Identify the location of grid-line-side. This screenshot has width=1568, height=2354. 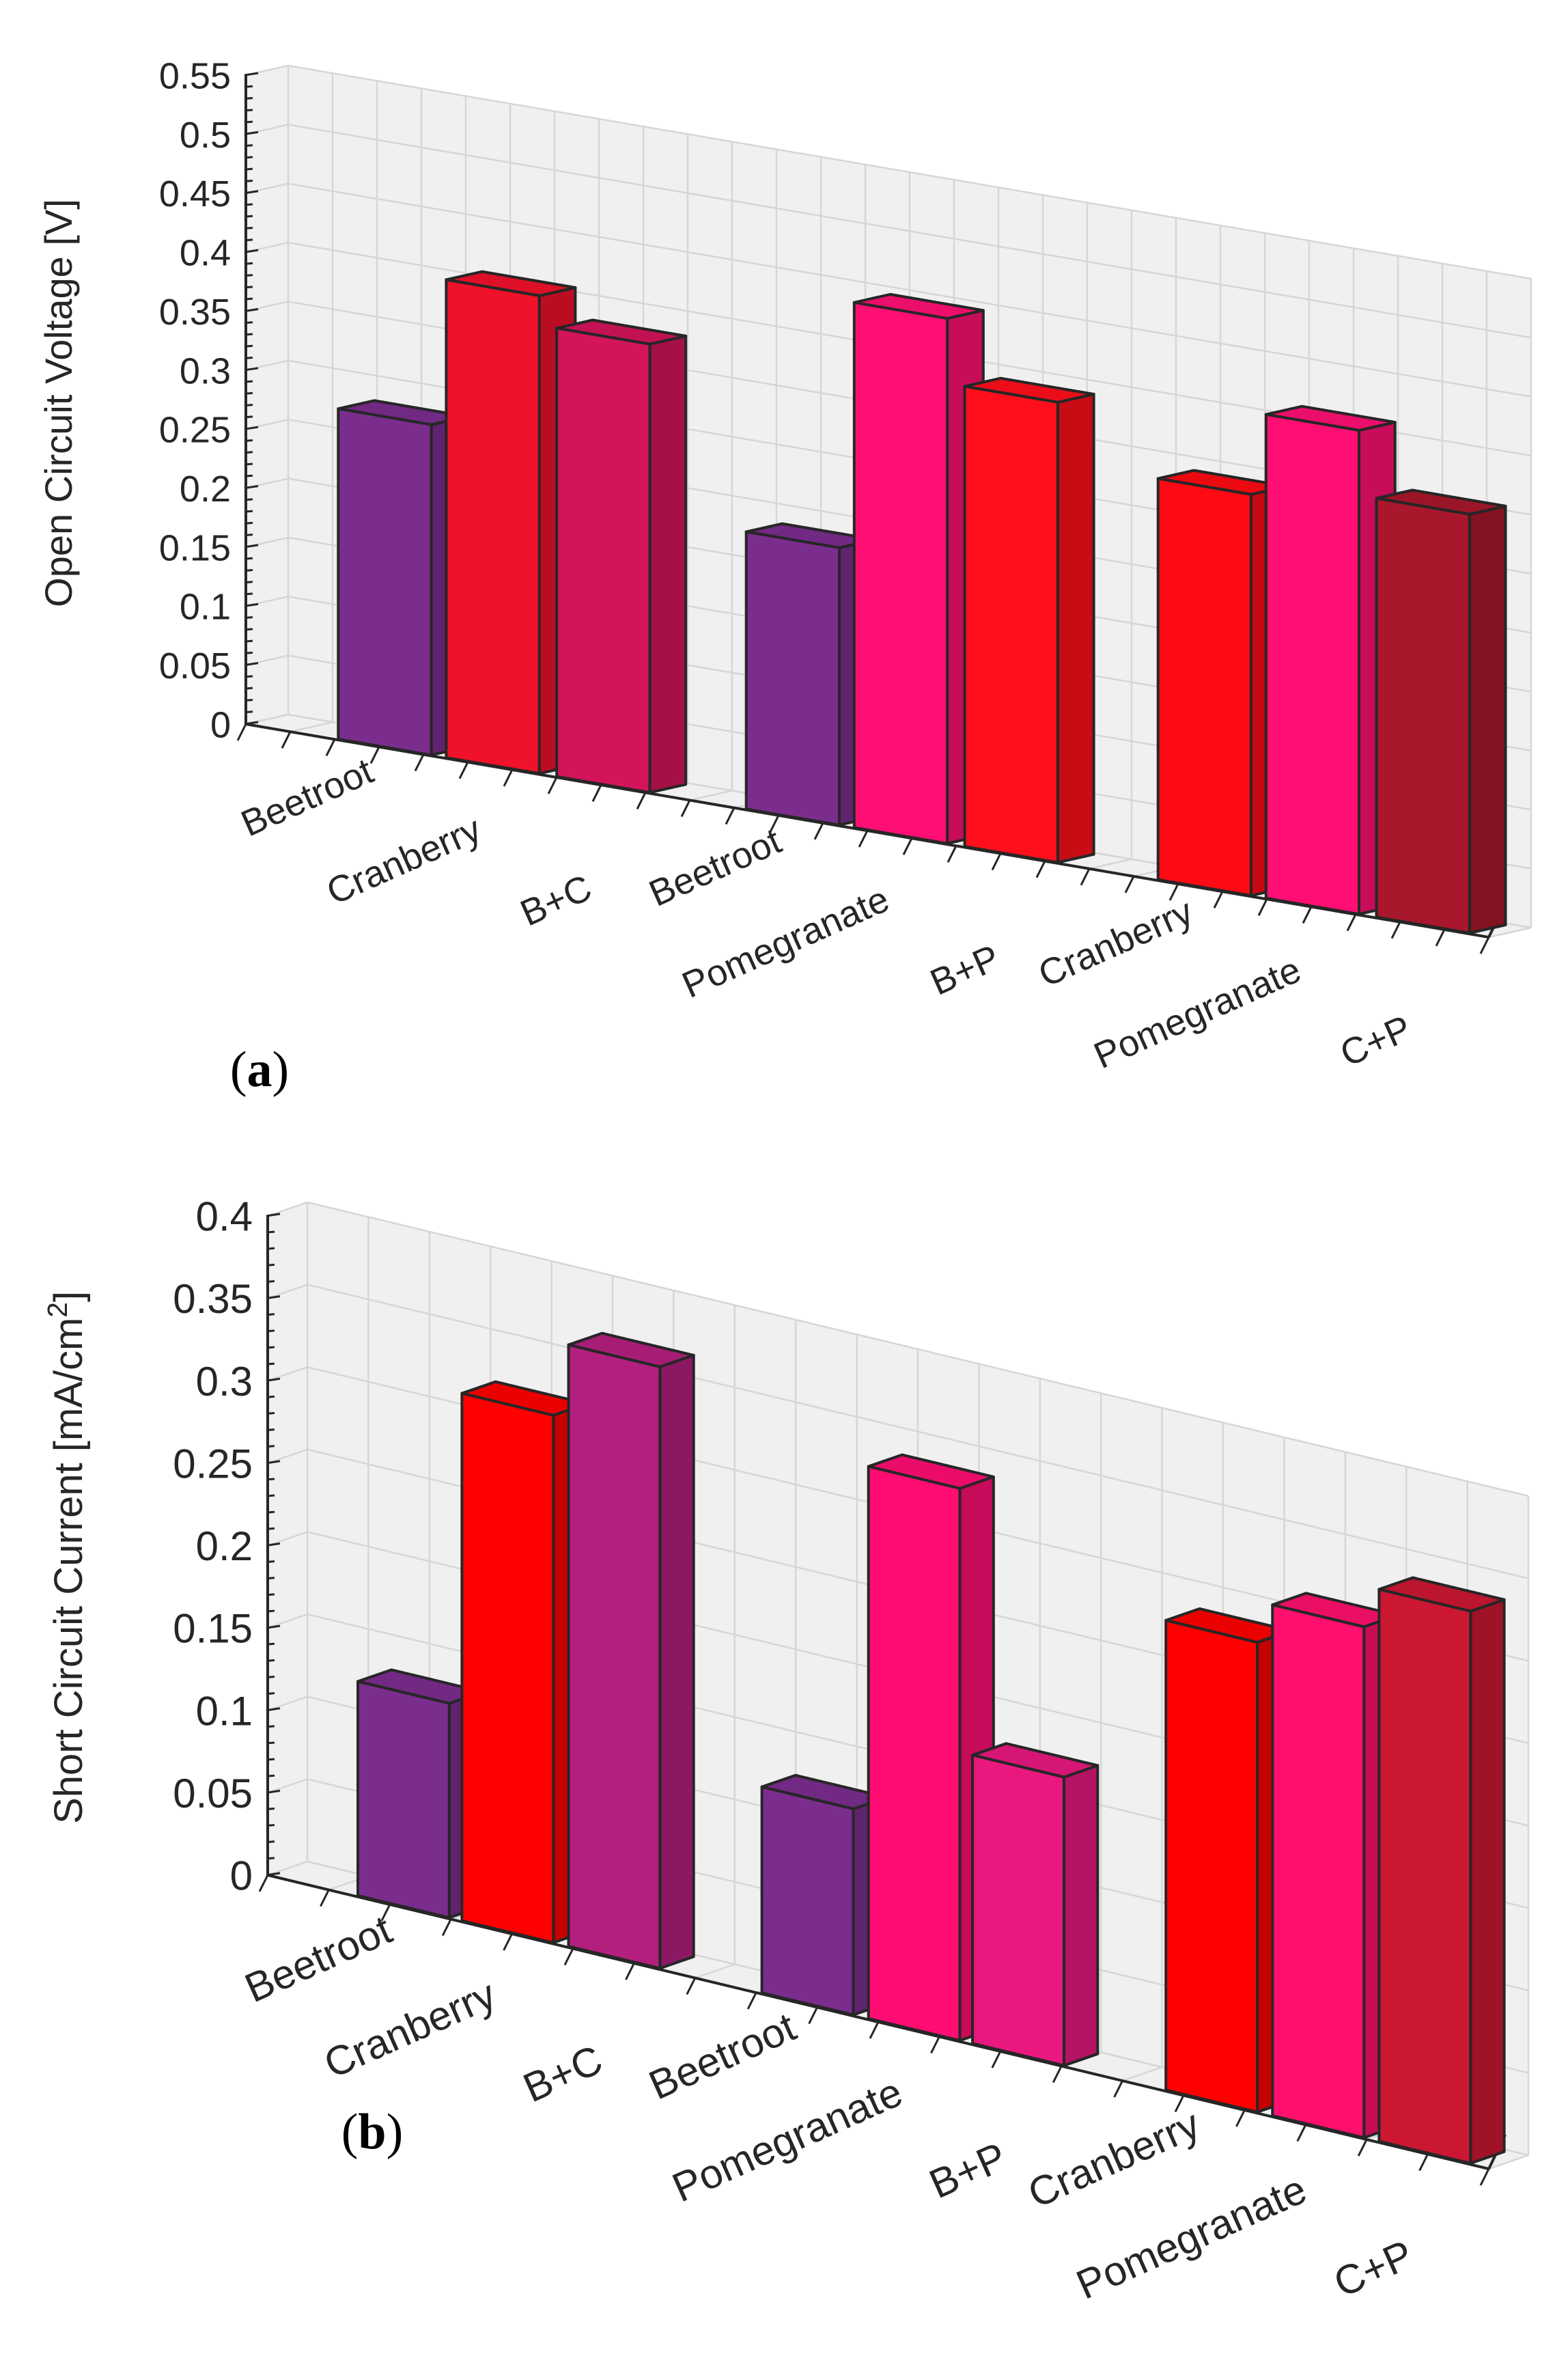
(287, 1621).